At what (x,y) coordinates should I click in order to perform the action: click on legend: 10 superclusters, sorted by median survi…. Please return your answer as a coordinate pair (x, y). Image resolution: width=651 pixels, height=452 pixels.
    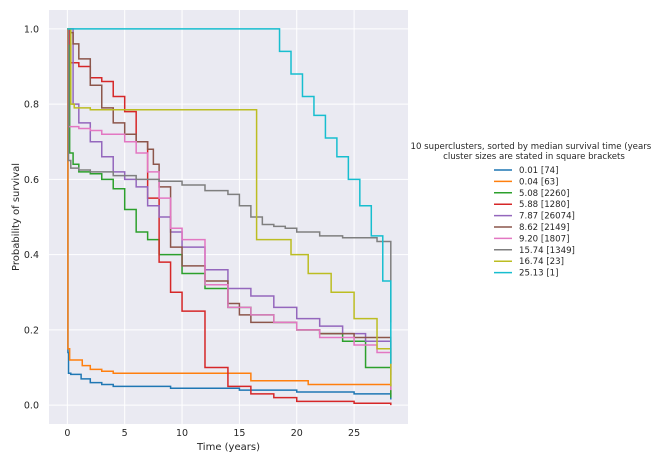
    Looking at the image, I should click on (531, 210).